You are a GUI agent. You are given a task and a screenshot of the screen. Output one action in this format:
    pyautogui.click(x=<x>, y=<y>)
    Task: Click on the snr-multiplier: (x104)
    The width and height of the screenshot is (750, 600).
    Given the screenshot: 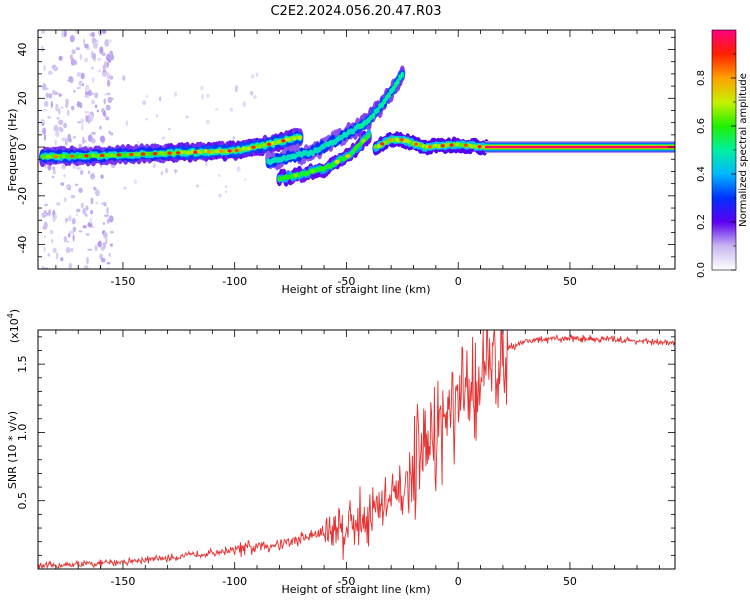 What is the action you would take?
    pyautogui.click(x=13, y=326)
    